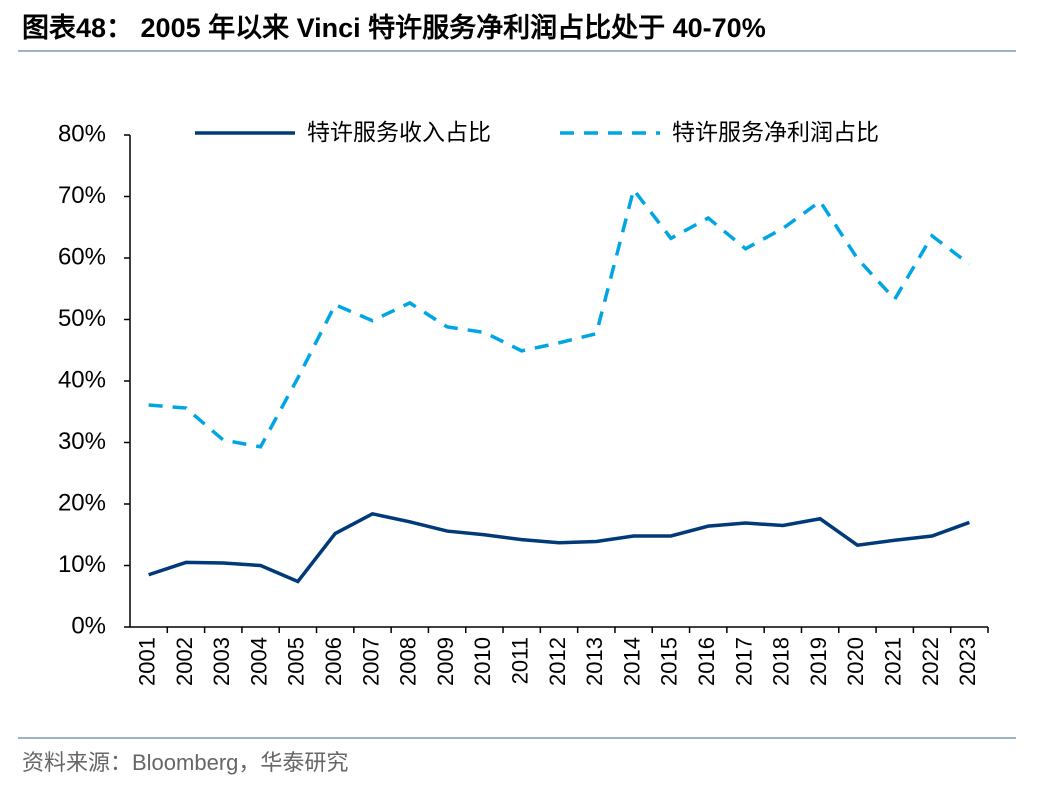 Image resolution: width=1048 pixels, height=797 pixels. Describe the element at coordinates (594, 661) in the screenshot. I see `x-tick-label: 2013` at that location.